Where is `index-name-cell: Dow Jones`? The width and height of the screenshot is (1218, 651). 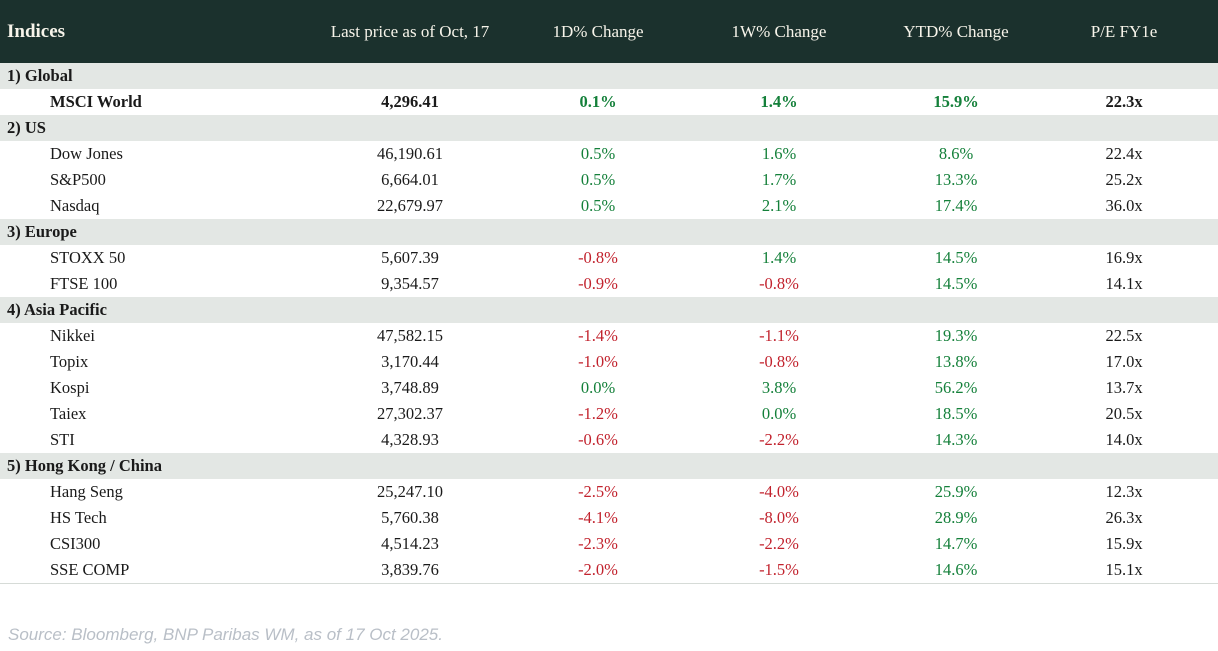
index-name-cell: Dow Jones is located at coordinates (86, 153).